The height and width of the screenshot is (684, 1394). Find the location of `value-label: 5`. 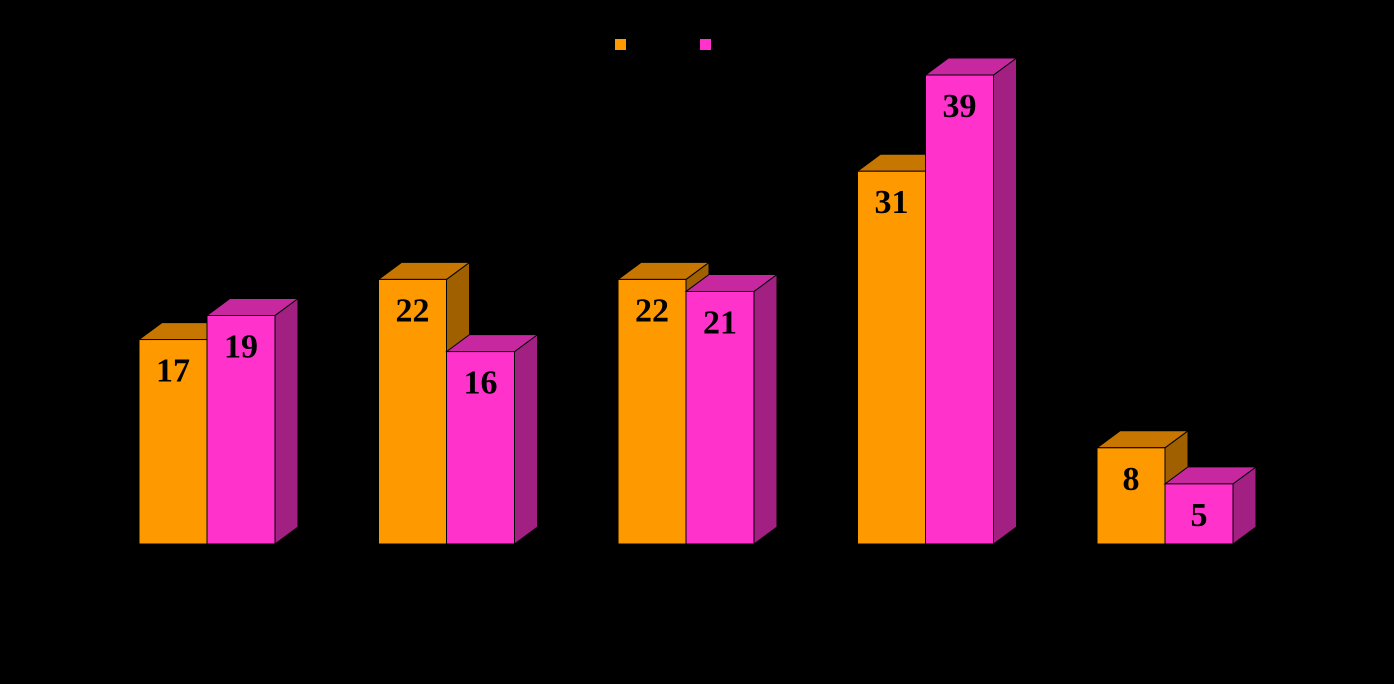

value-label: 5 is located at coordinates (1199, 515).